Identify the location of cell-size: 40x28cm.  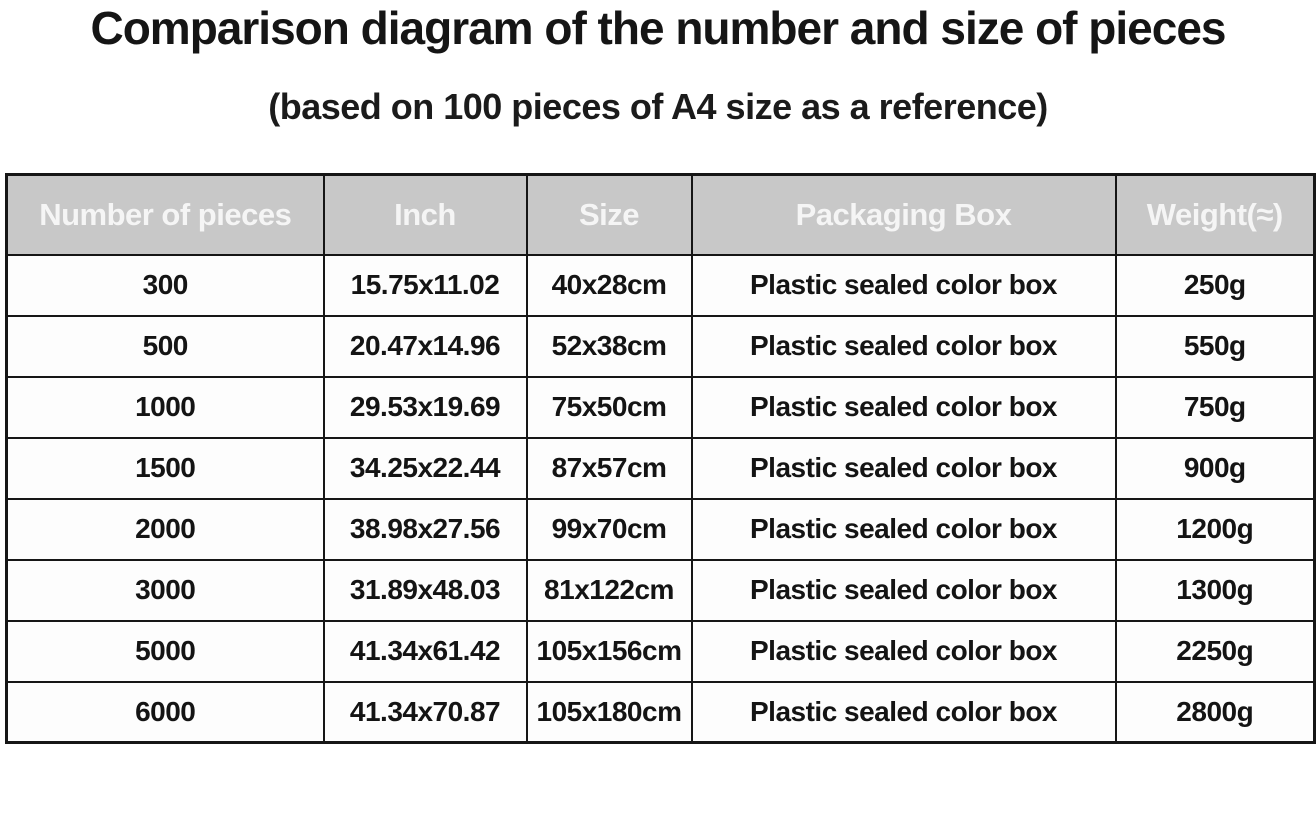
(609, 285).